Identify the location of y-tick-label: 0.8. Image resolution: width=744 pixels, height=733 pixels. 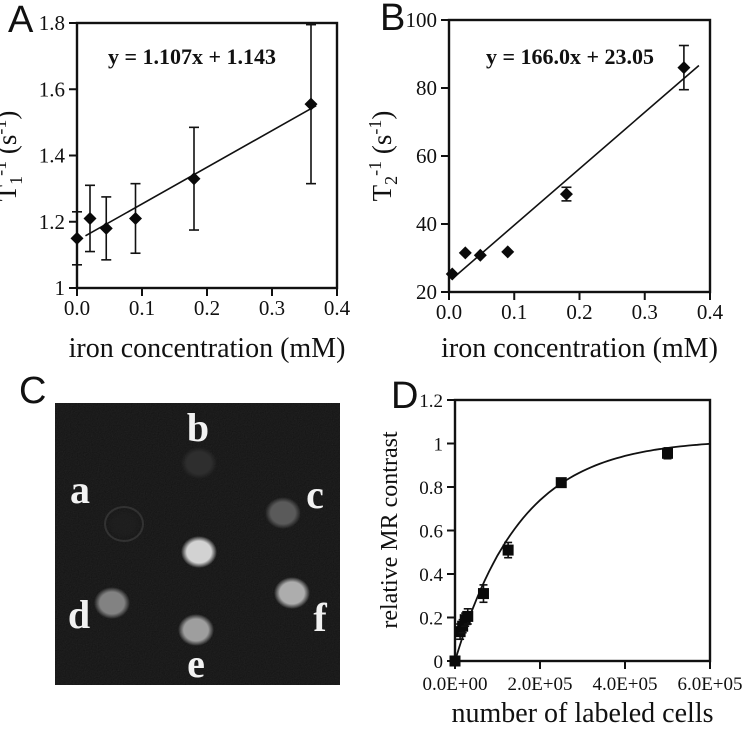
(431, 488).